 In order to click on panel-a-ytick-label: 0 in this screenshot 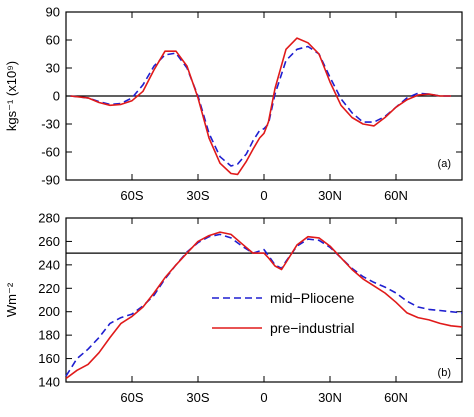, I will do `click(56, 96)`.